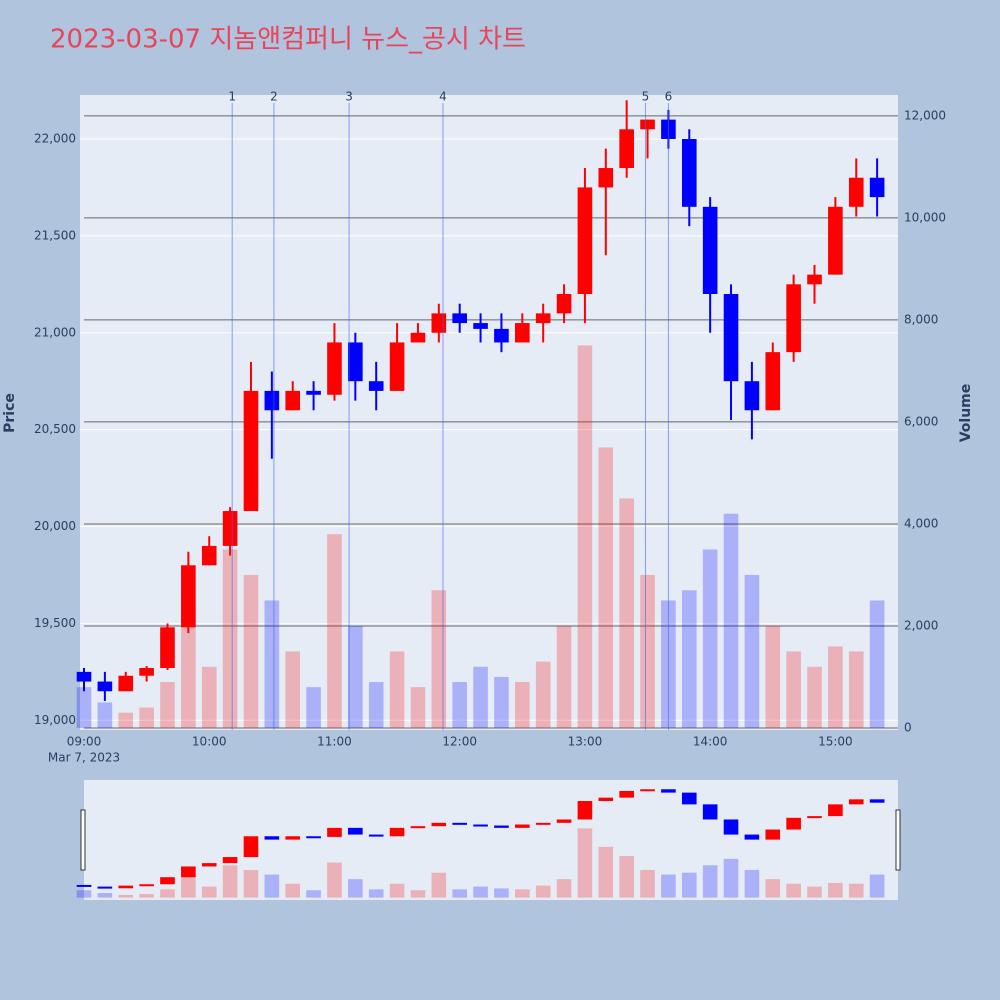 This screenshot has width=1000, height=1000. Describe the element at coordinates (55, 526) in the screenshot. I see `y-tick-label: 20,000` at that location.